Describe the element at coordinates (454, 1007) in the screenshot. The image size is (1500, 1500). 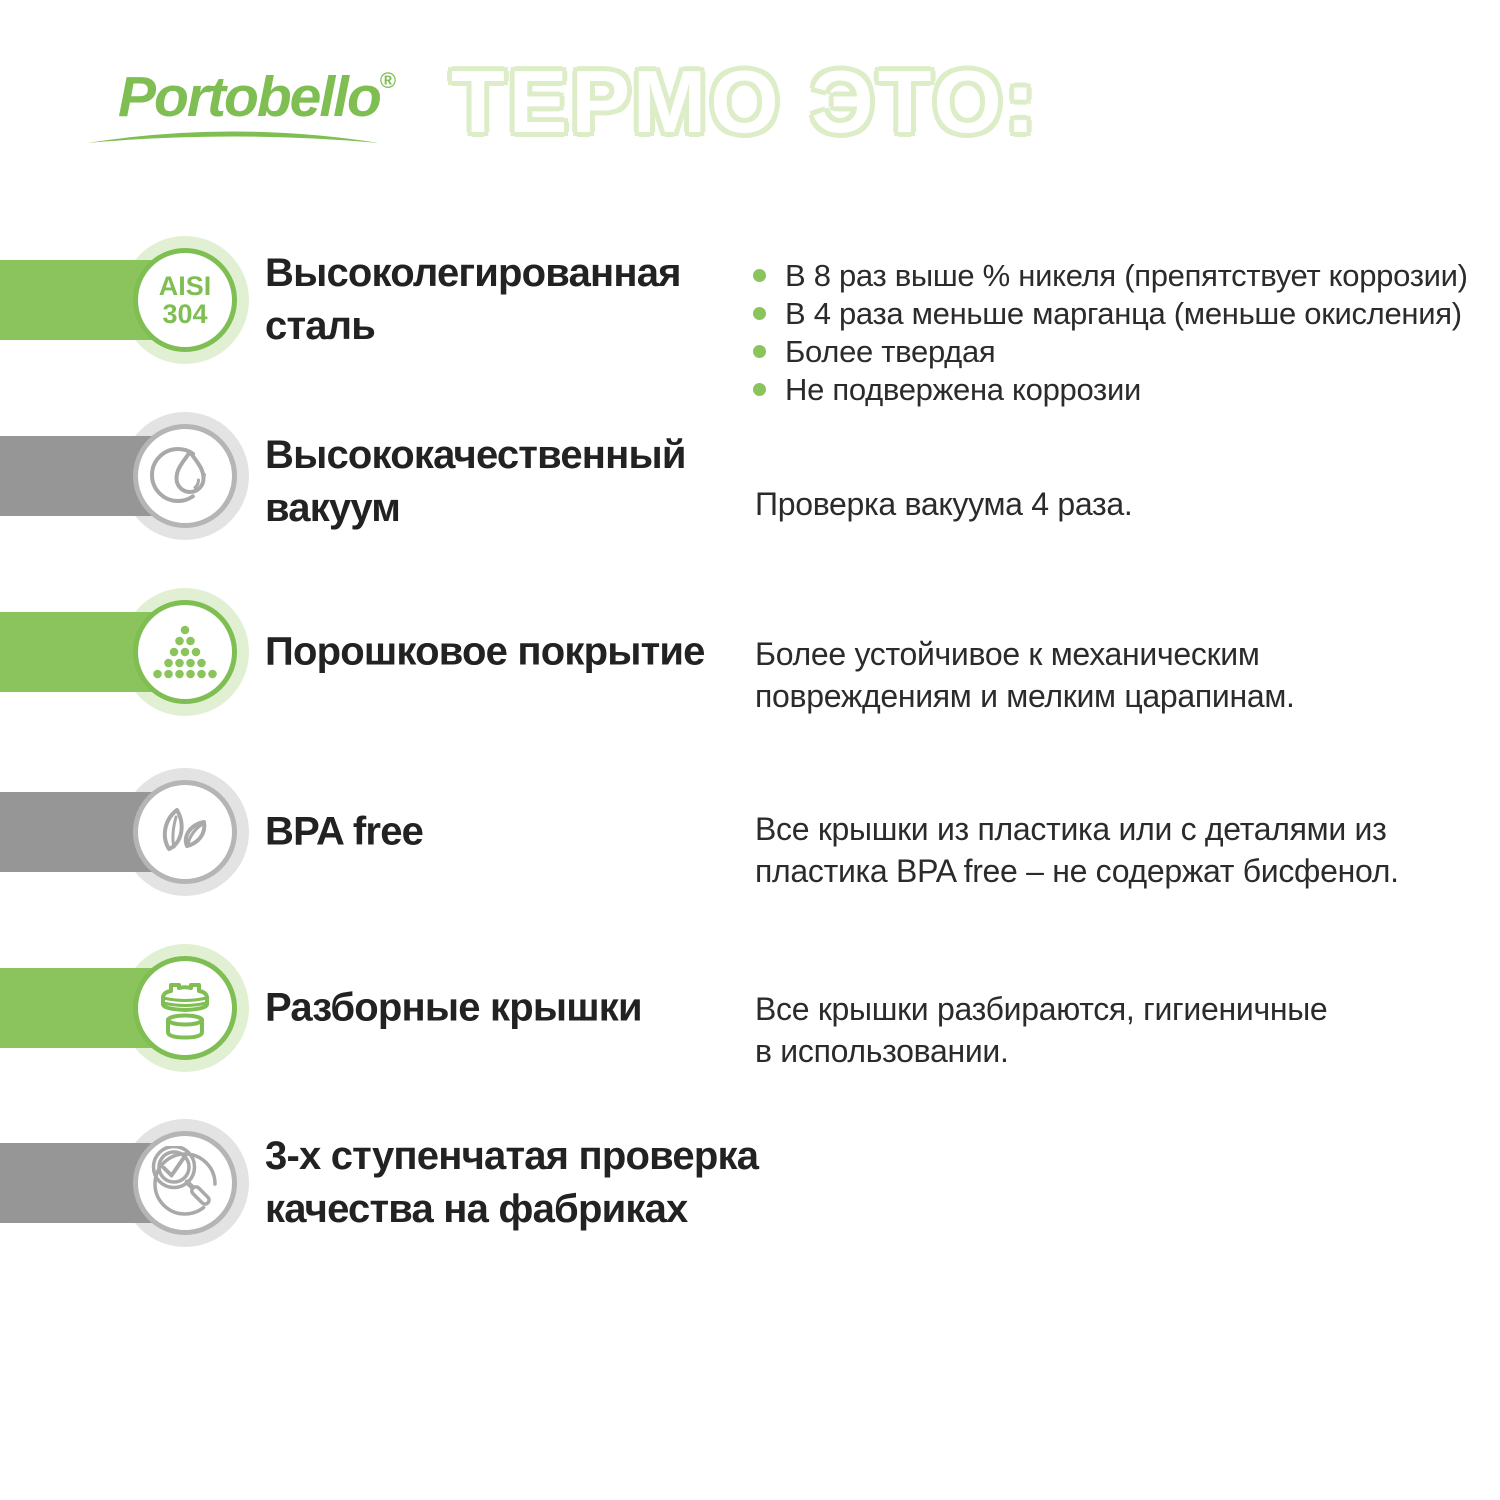
I see `feature-title-lids: Разборные крышки` at that location.